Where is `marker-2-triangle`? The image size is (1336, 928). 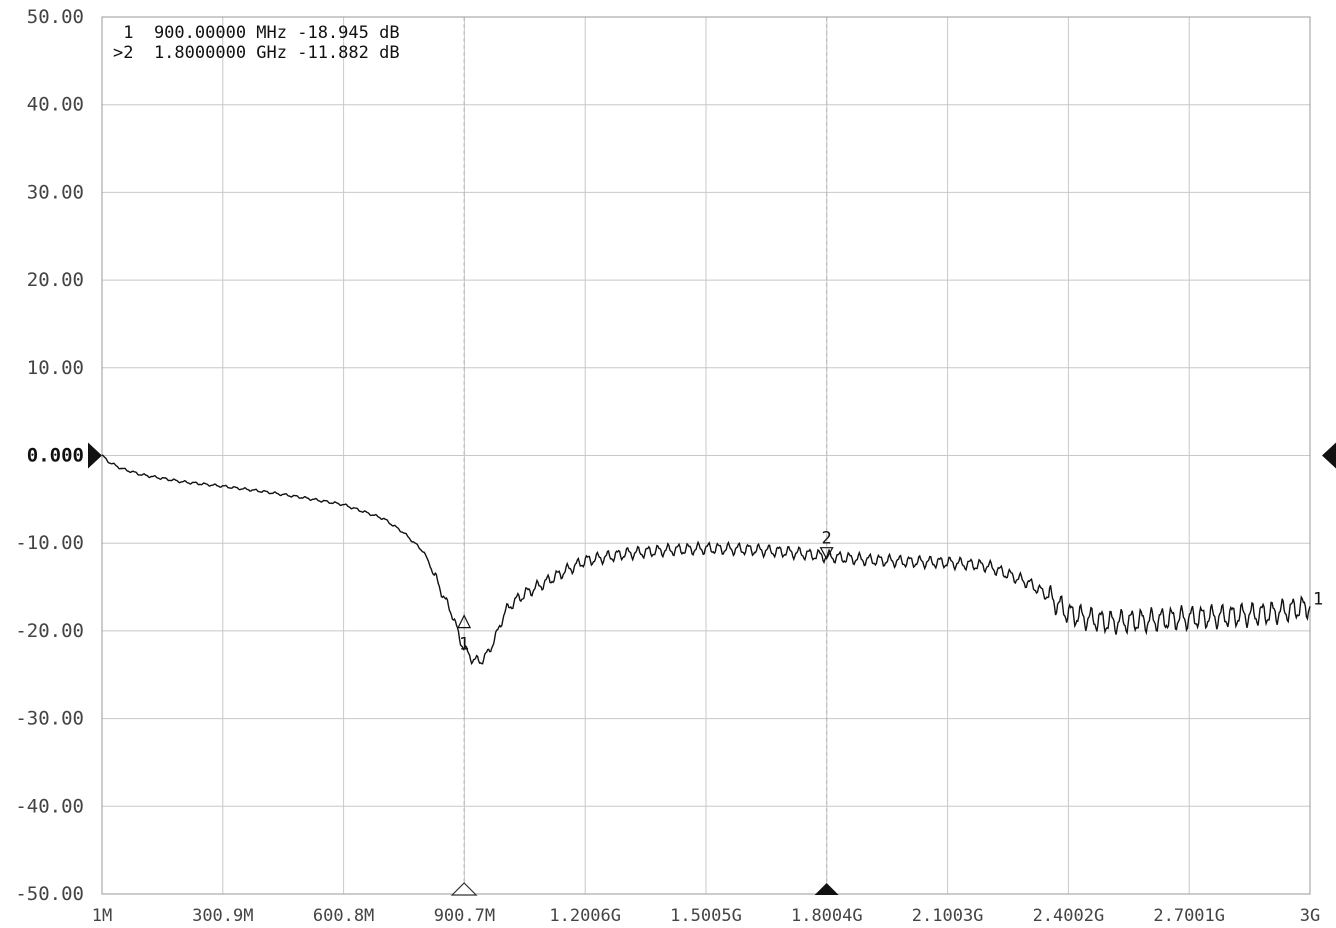
marker-2-triangle is located at coordinates (826, 553).